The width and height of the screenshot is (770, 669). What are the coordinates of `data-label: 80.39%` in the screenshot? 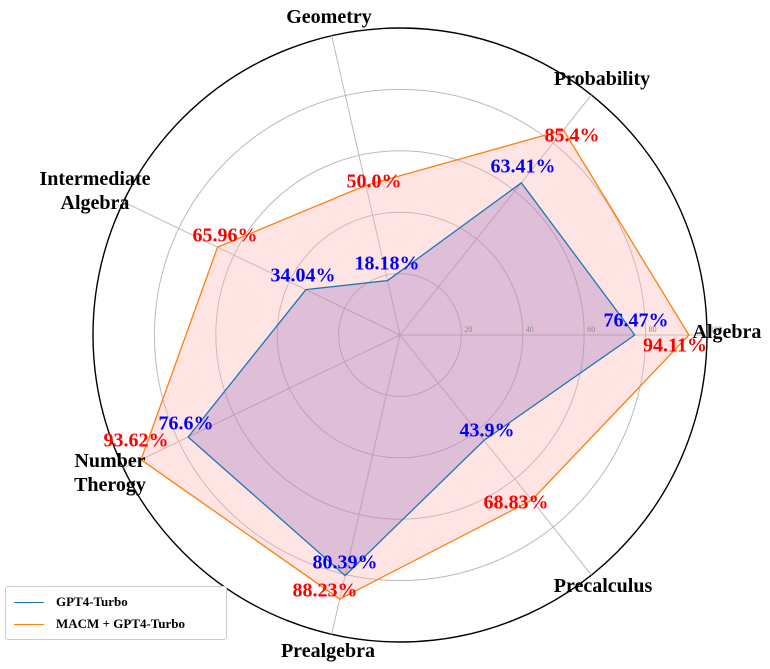 It's located at (345, 563).